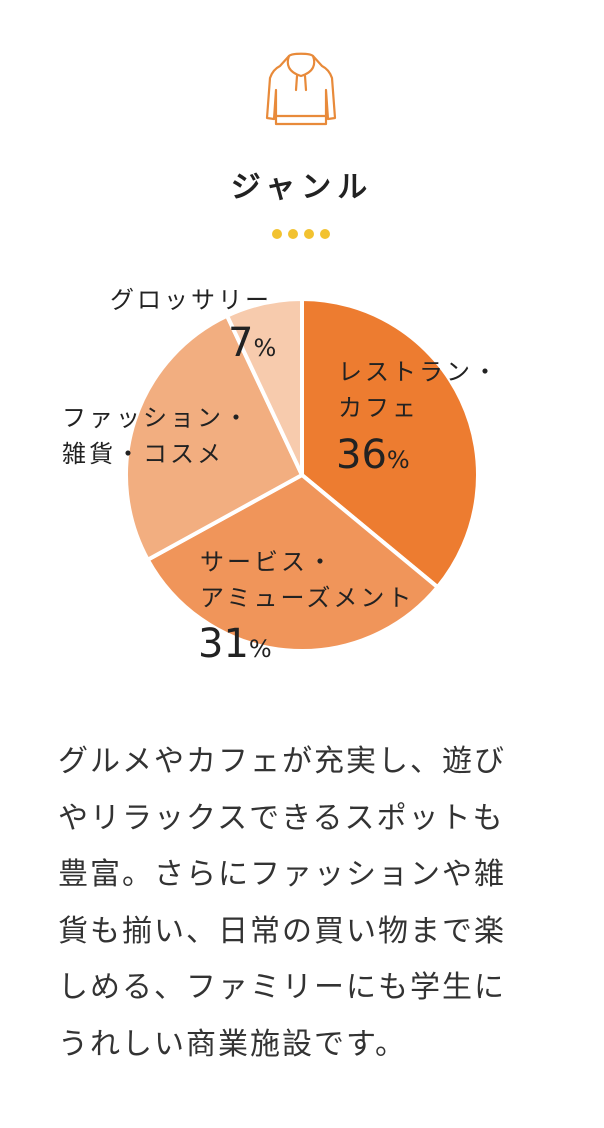 This screenshot has height=1128, width=604. I want to click on title-underline-dots, so click(302, 233).